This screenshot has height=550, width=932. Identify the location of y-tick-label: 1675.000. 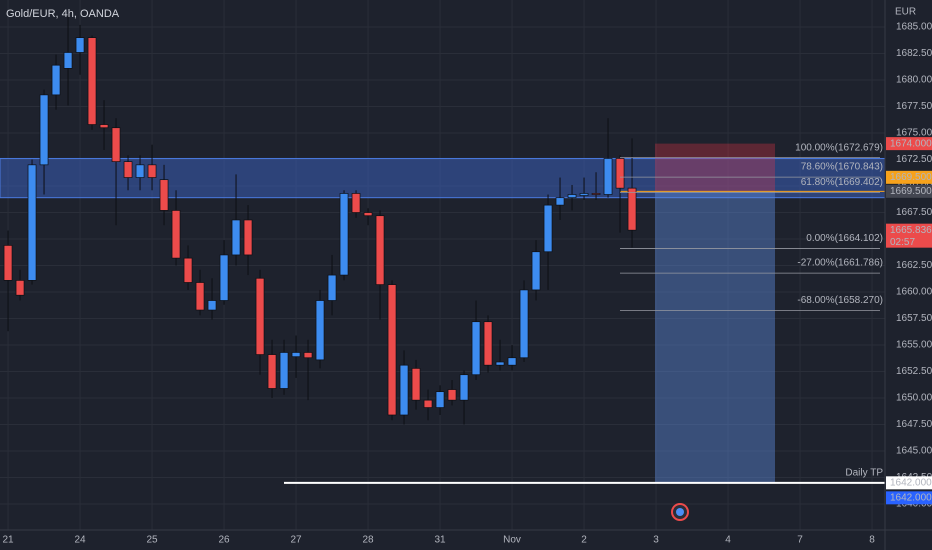
(914, 133).